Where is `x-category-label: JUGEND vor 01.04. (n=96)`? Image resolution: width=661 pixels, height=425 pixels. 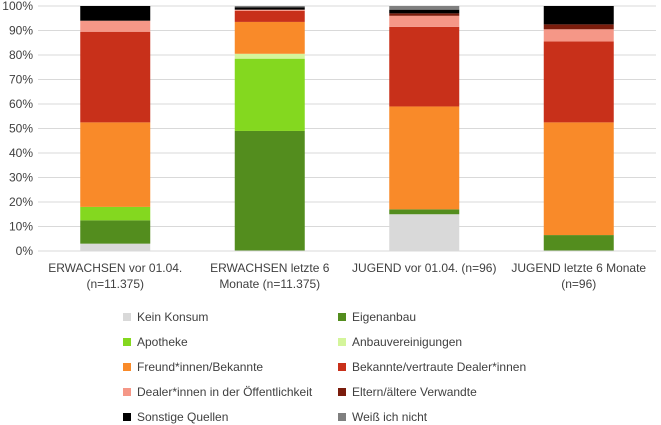
x-category-label: JUGEND vor 01.04. (n=96) is located at coordinates (424, 268).